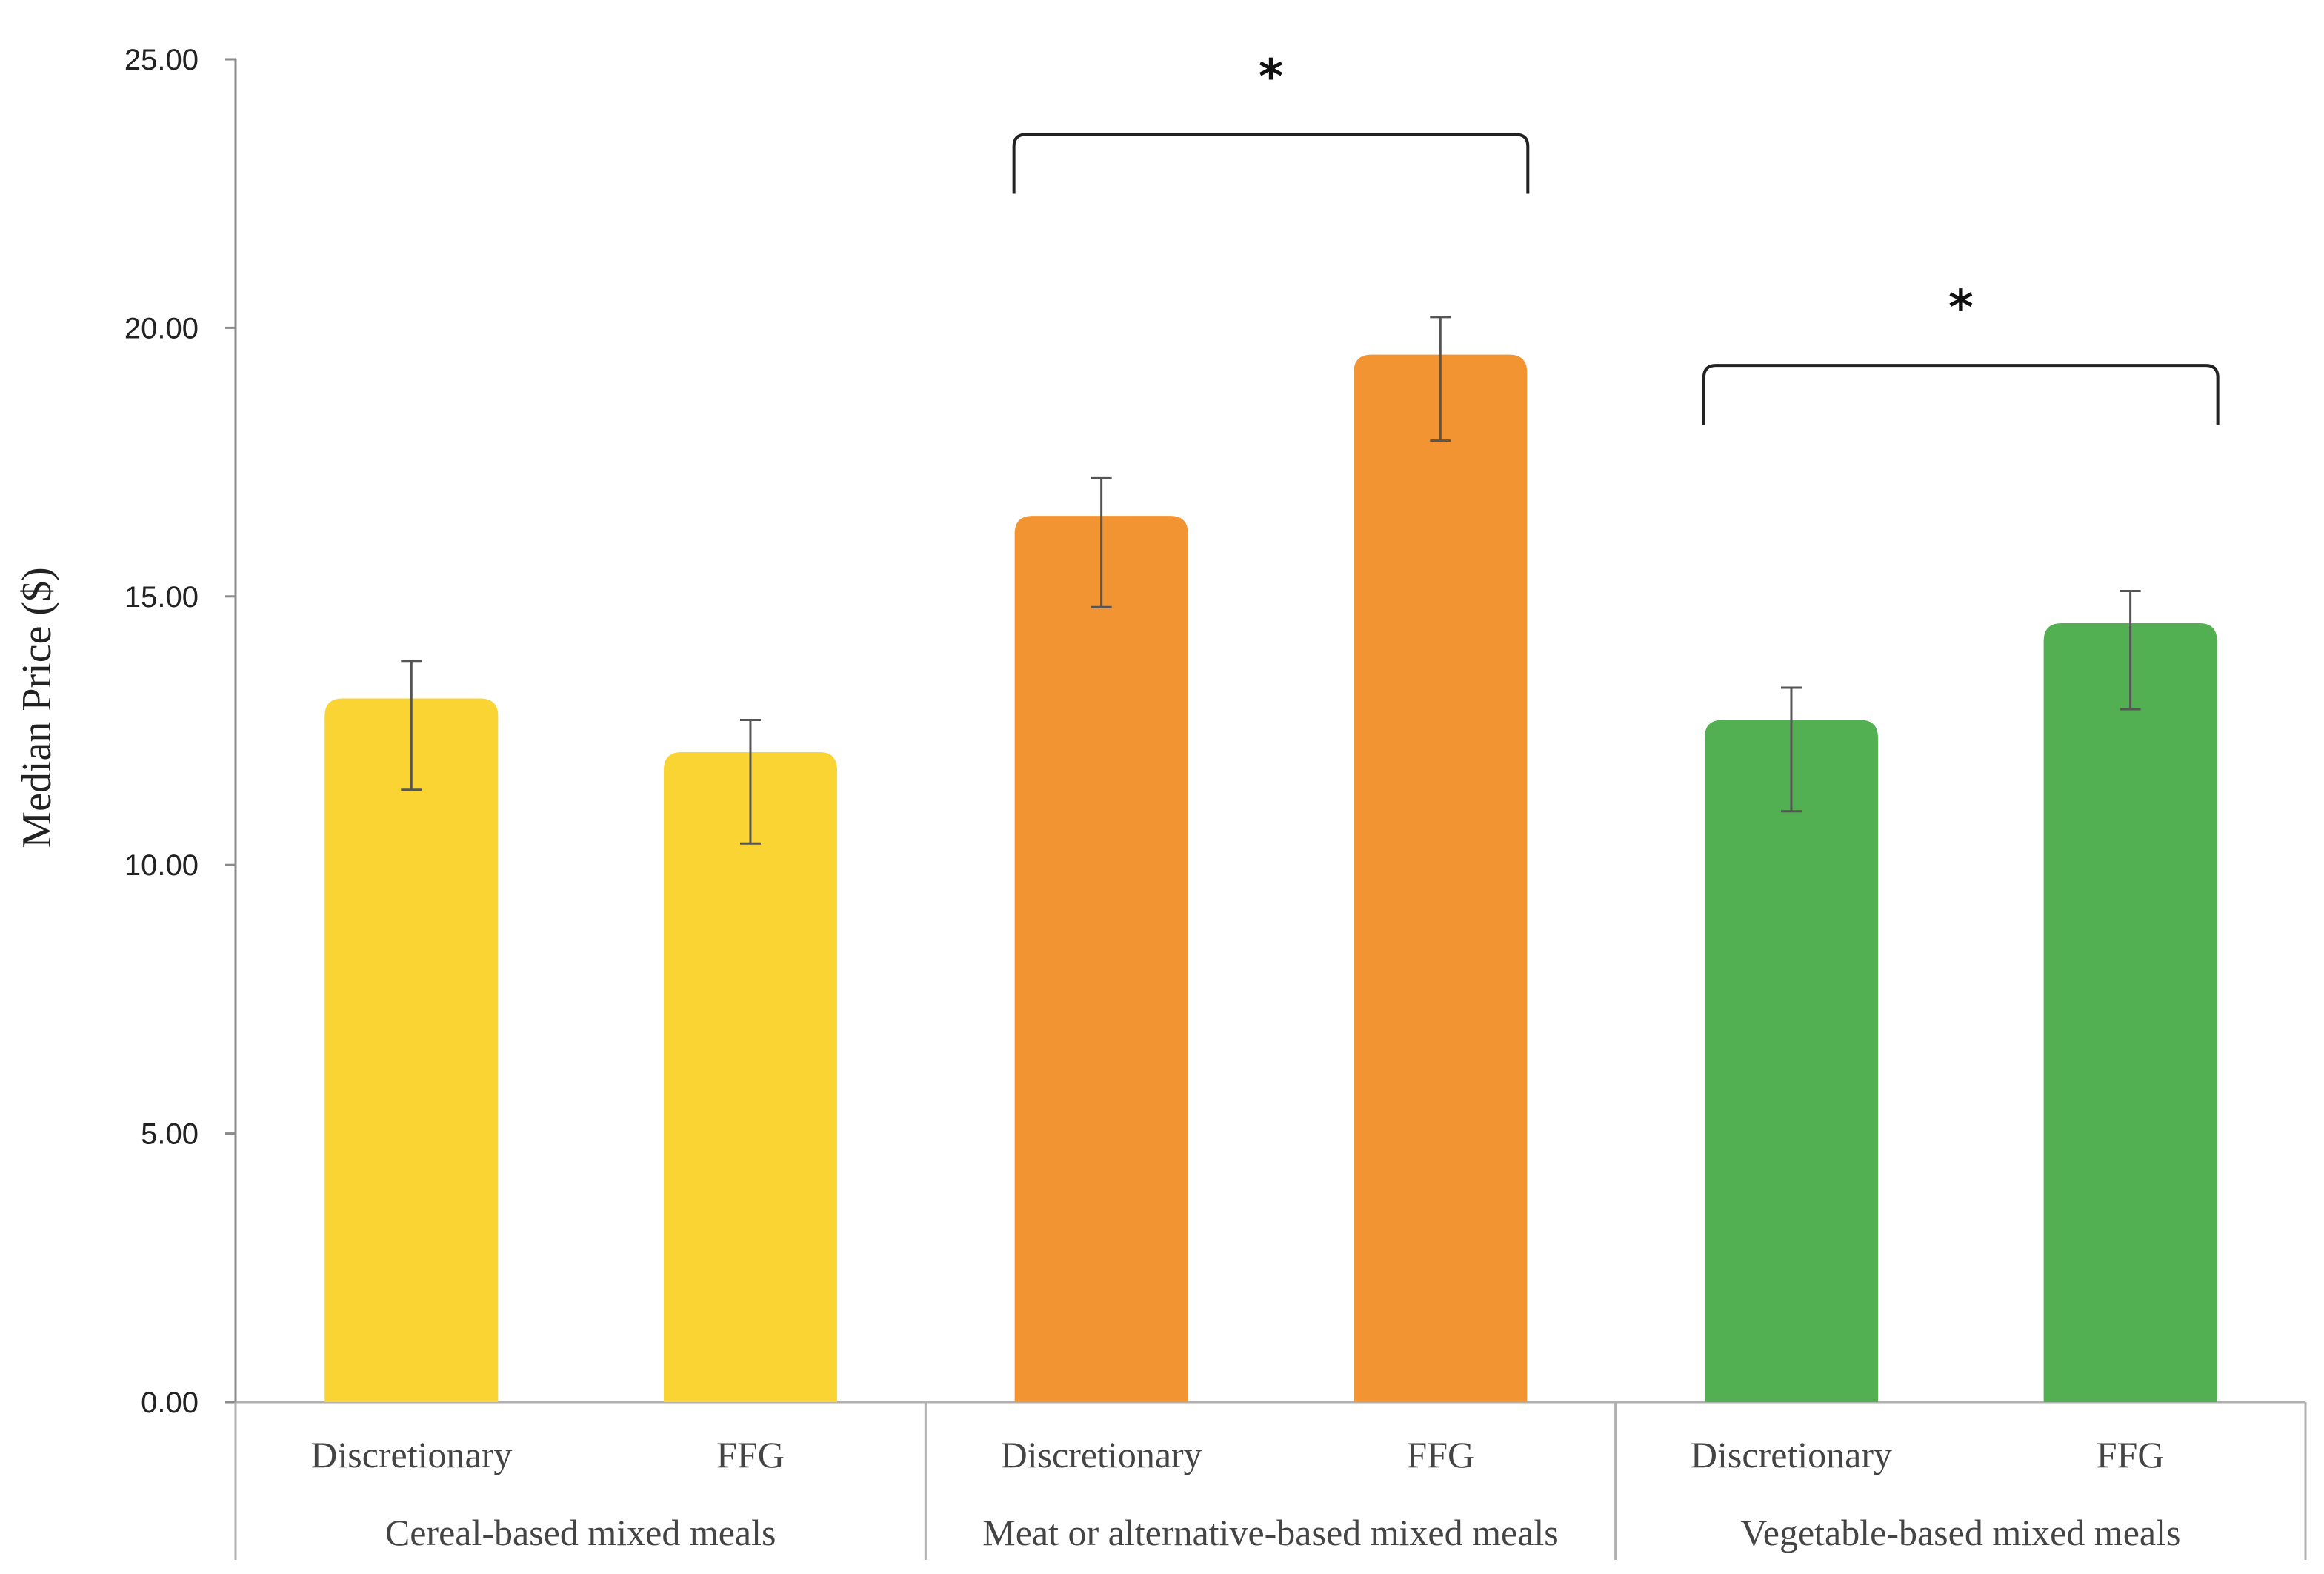 The width and height of the screenshot is (2324, 1574). Describe the element at coordinates (170, 1403) in the screenshot. I see `y-tick-label: 0.00` at that location.